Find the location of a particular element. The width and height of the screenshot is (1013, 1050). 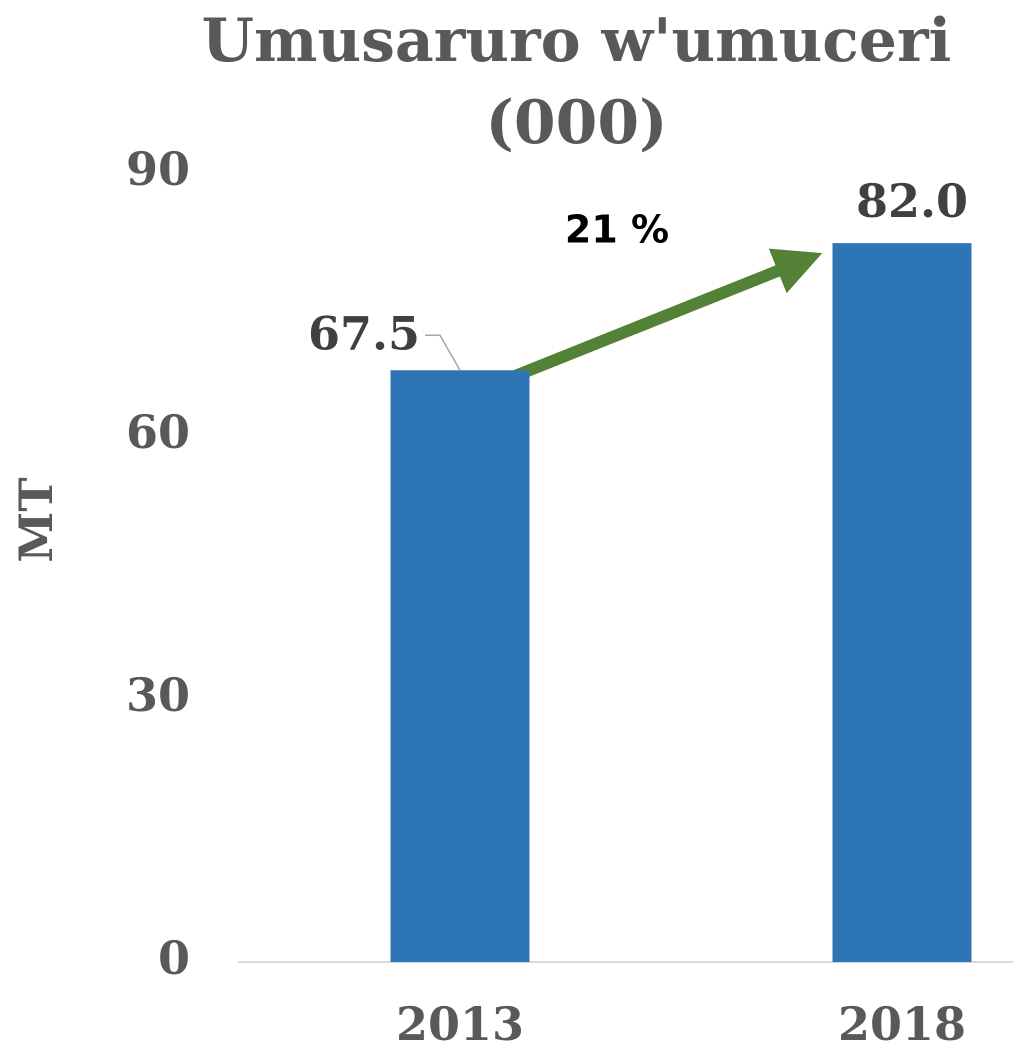

growth-arrow is located at coordinates (665, 316).